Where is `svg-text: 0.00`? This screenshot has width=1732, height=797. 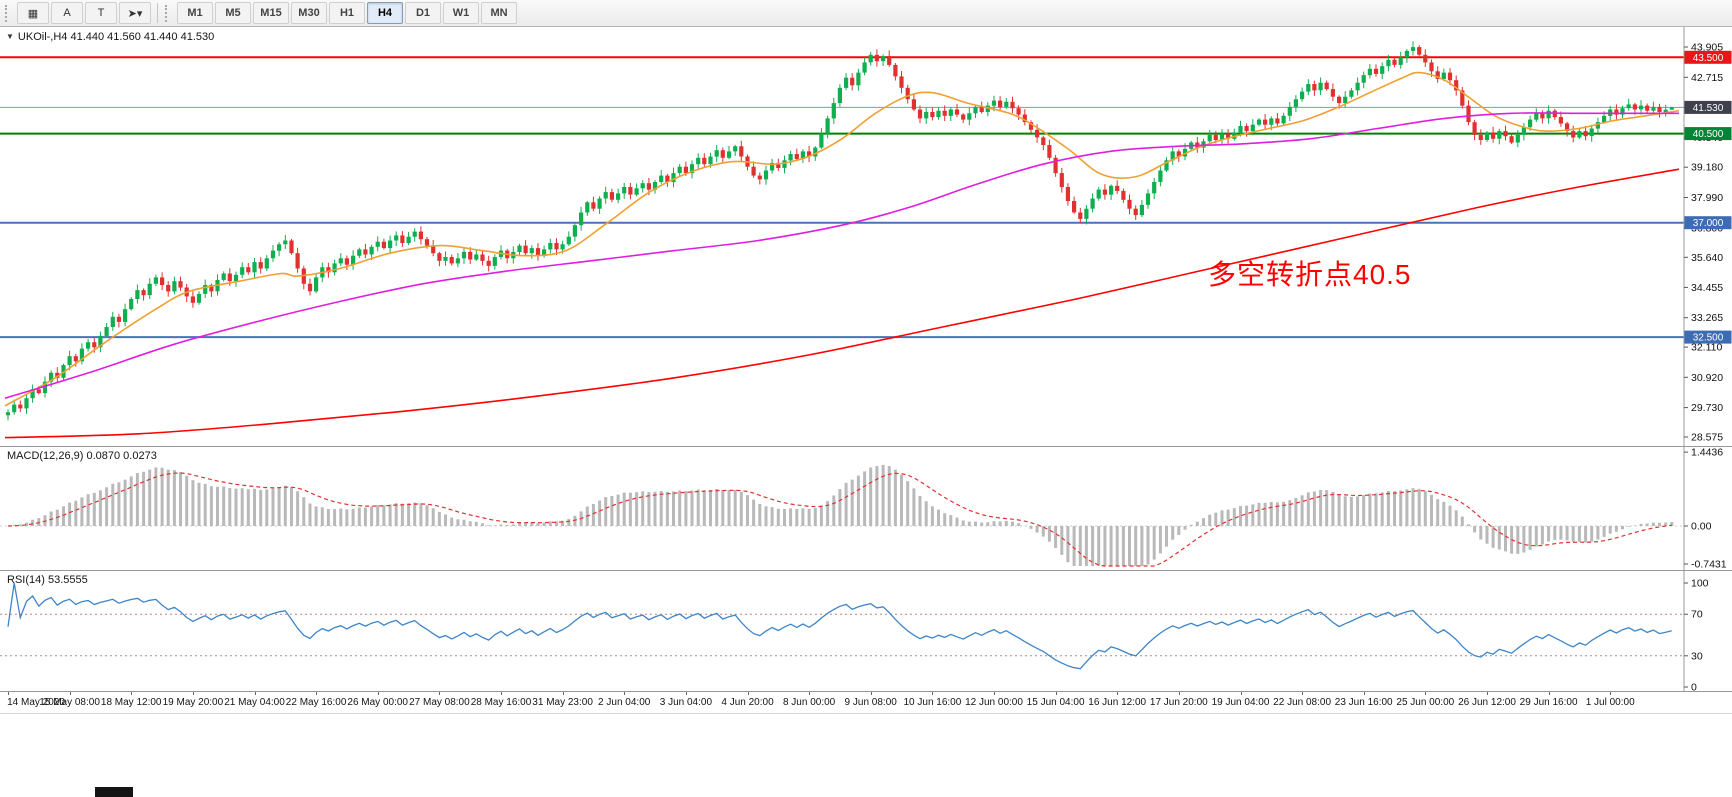
svg-text: 0.00 is located at coordinates (1701, 527).